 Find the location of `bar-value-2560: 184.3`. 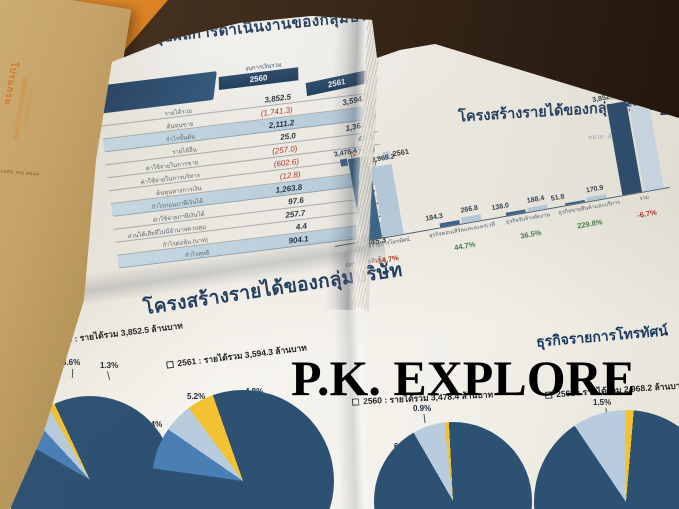

bar-value-2560: 184.3 is located at coordinates (434, 217).